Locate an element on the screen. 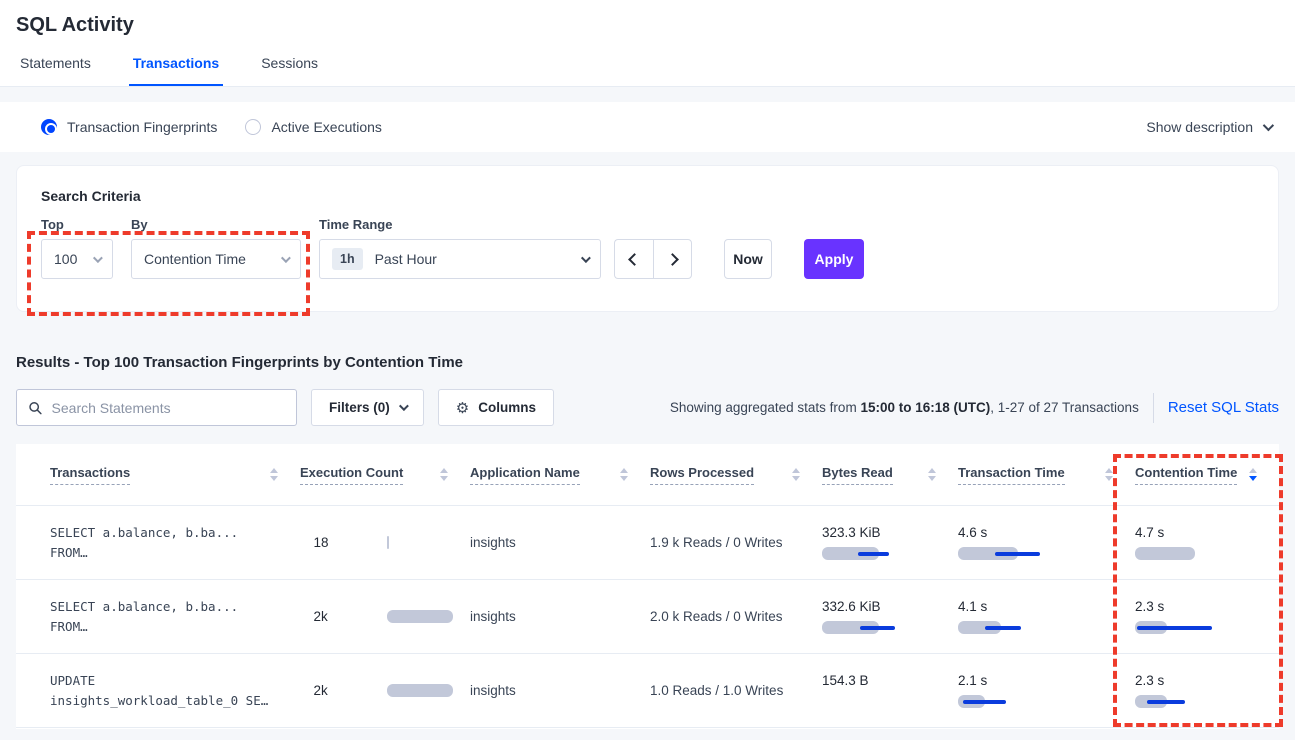 The height and width of the screenshot is (740, 1295). columns-label: Columns is located at coordinates (507, 407).